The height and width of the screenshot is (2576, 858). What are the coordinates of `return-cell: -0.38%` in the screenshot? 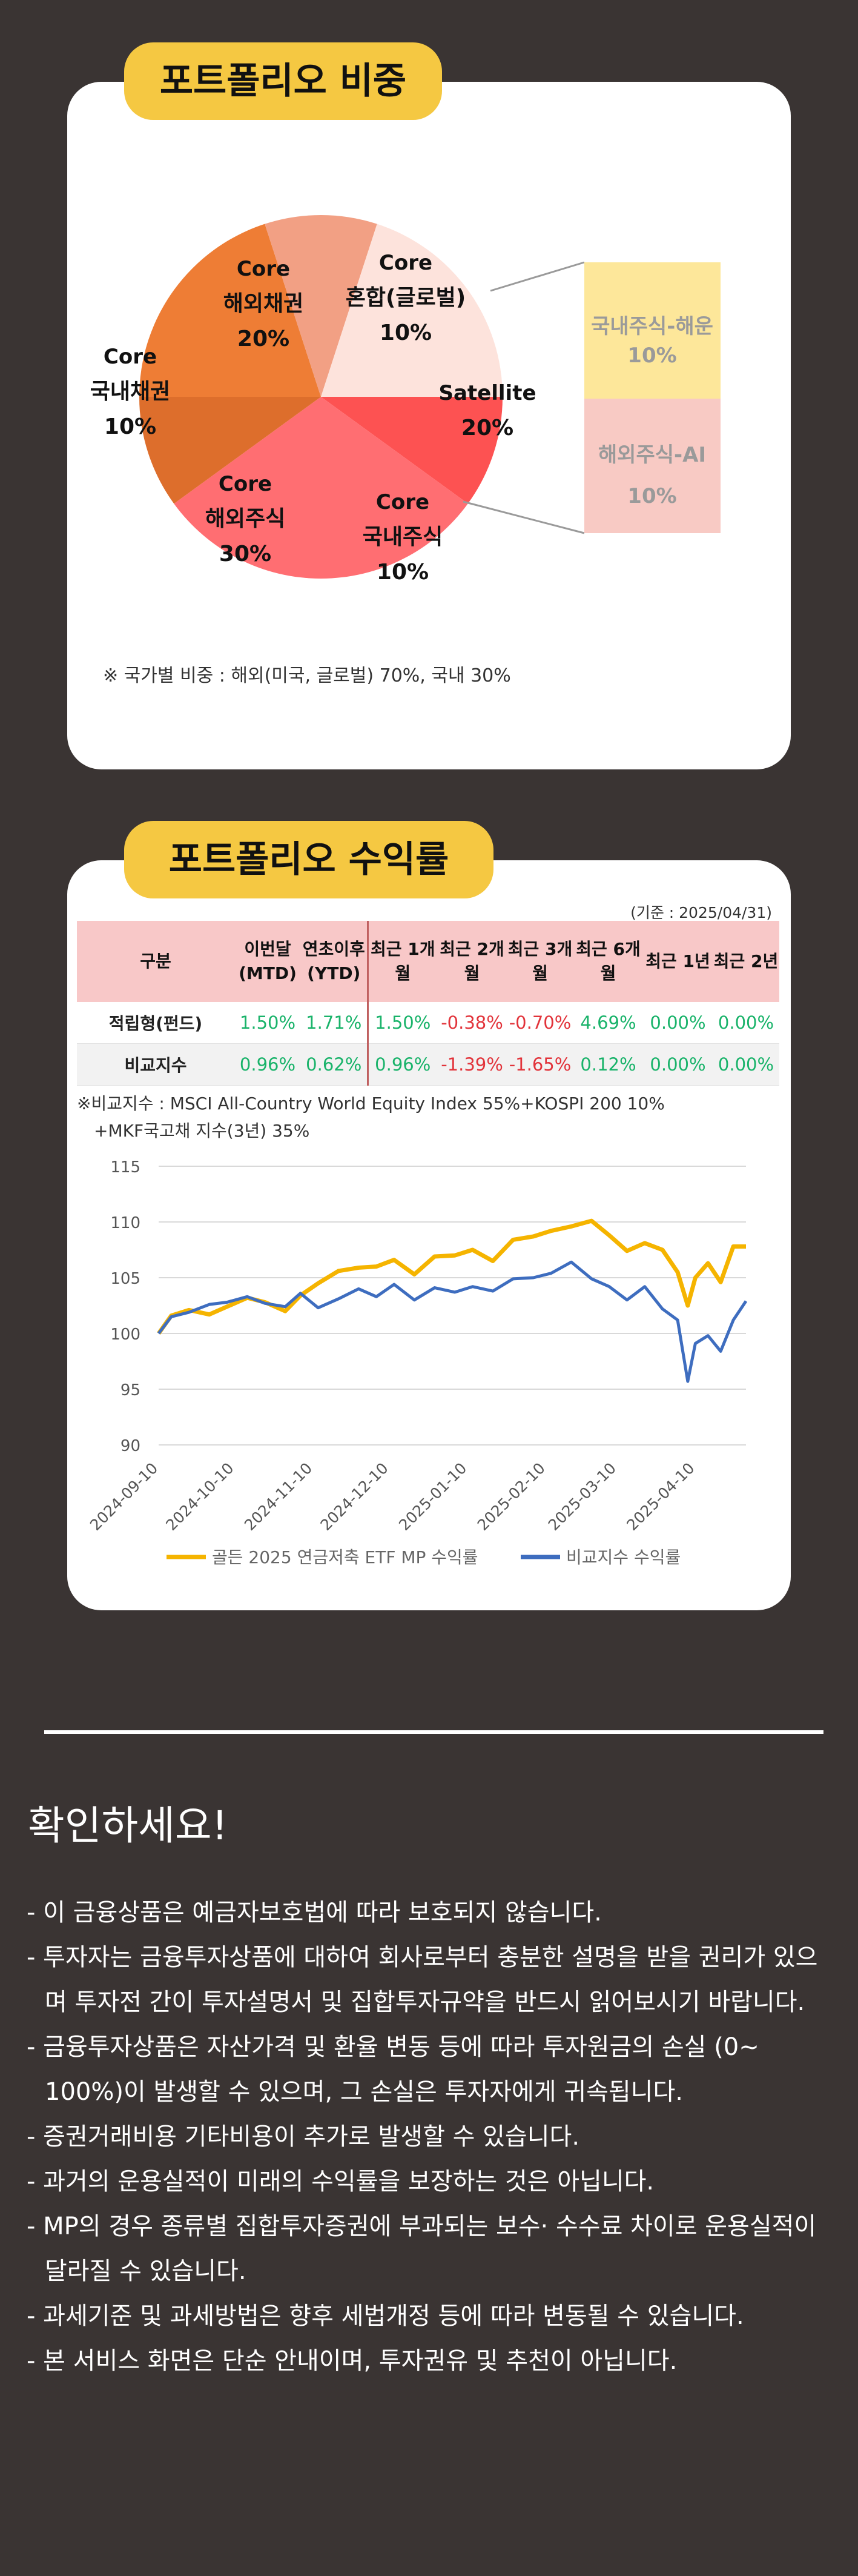 It's located at (472, 1023).